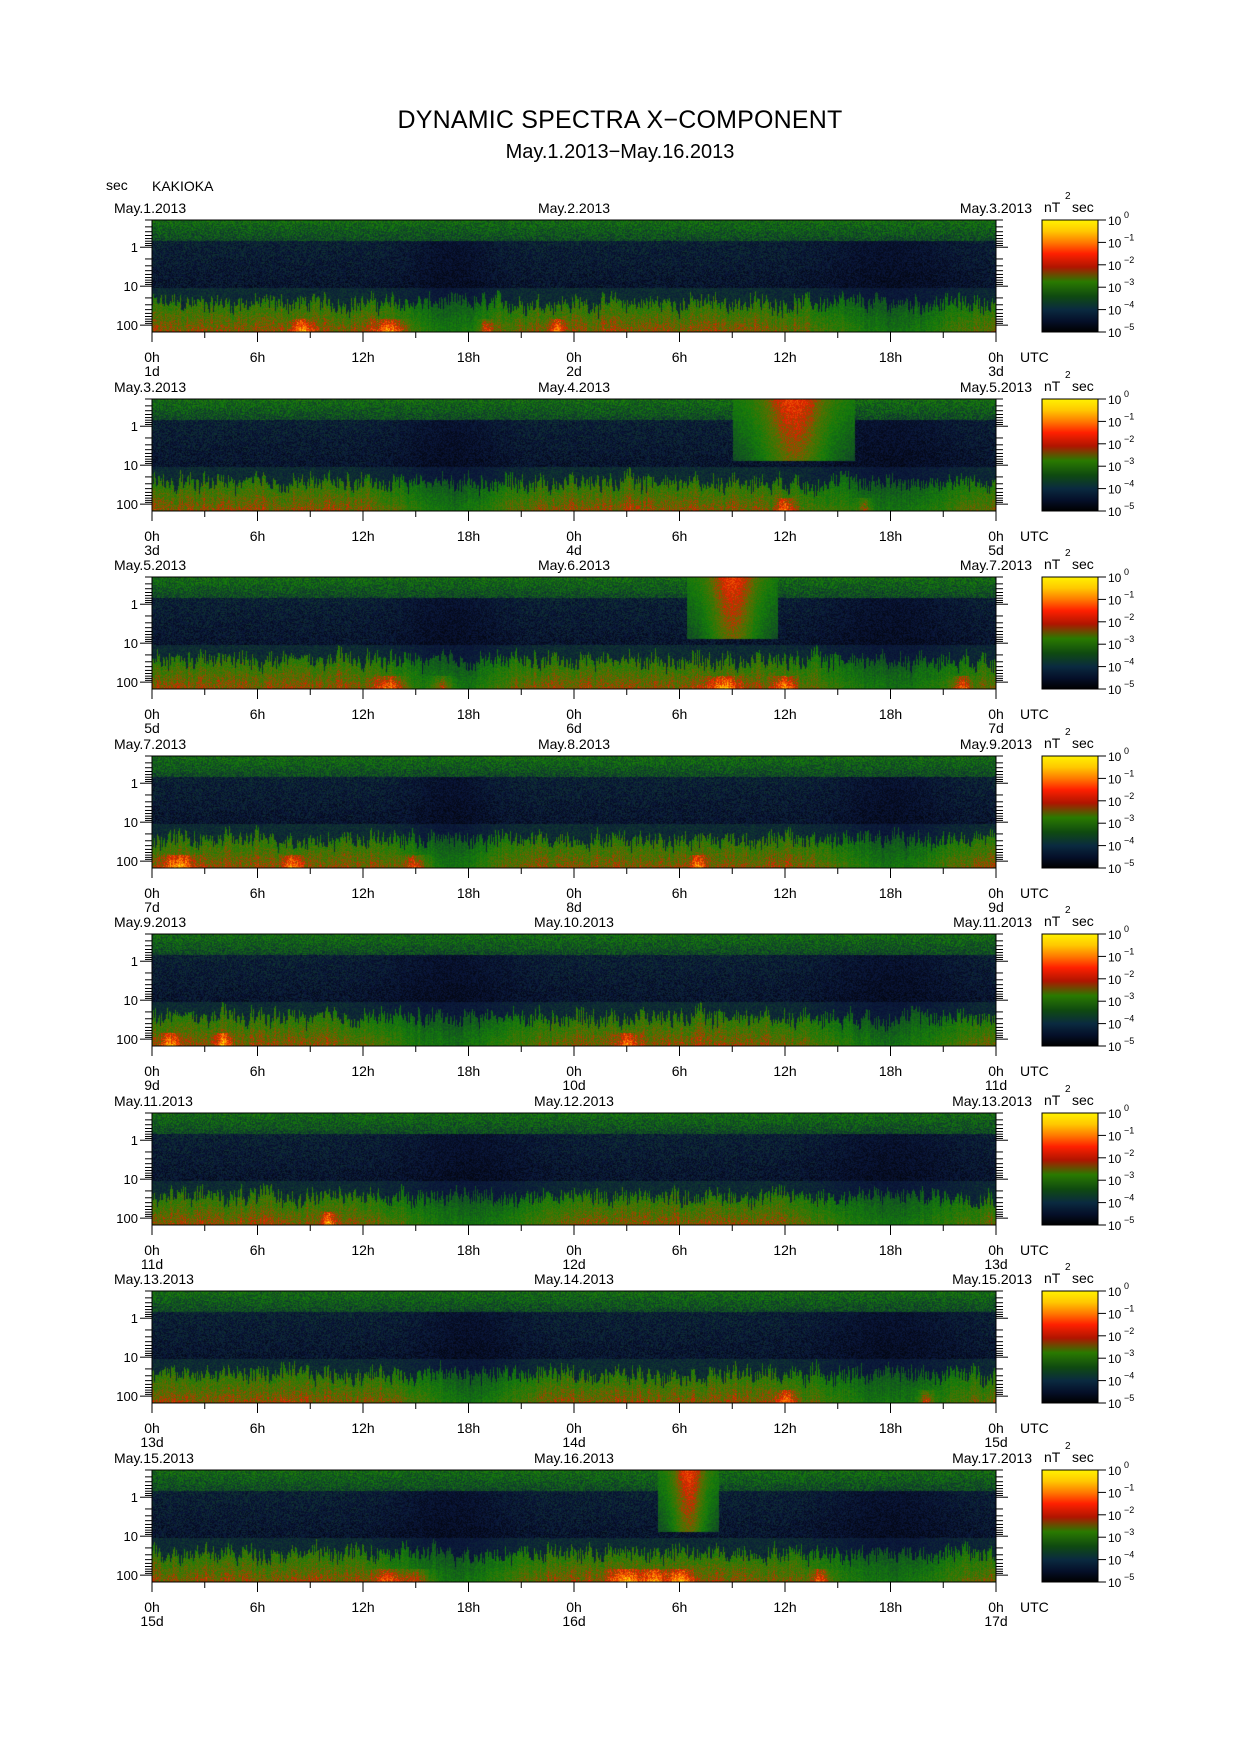 This screenshot has height=1752, width=1240. Describe the element at coordinates (574, 387) in the screenshot. I see `panel-mid-date: May.4.2013` at that location.